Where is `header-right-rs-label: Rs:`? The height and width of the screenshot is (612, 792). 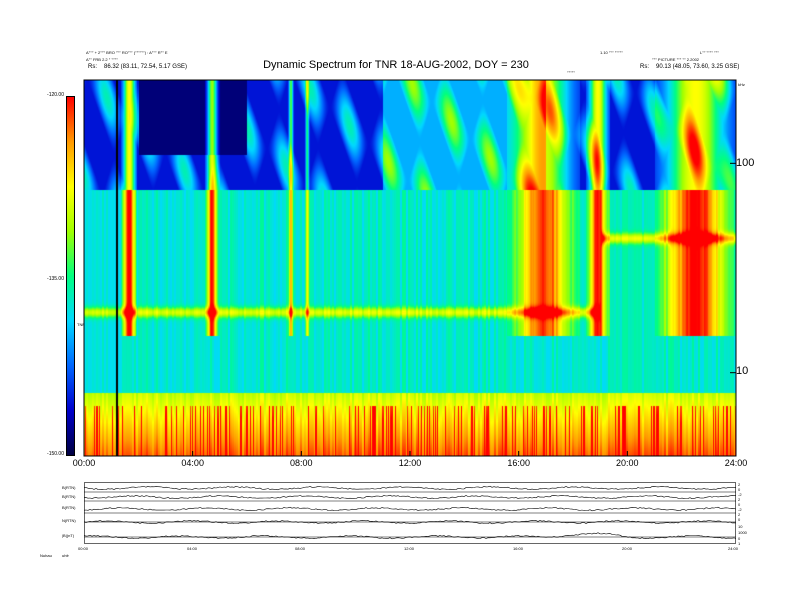 header-right-rs-label: Rs: is located at coordinates (644, 67).